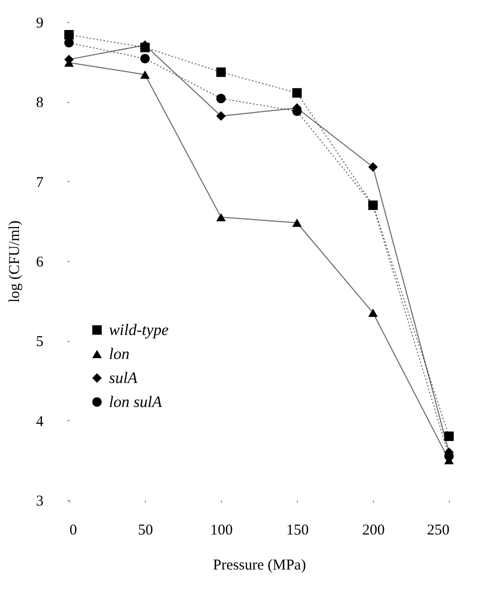 This screenshot has width=480, height=591. What do you see at coordinates (40, 182) in the screenshot?
I see `y-tick-label: 7` at bounding box center [40, 182].